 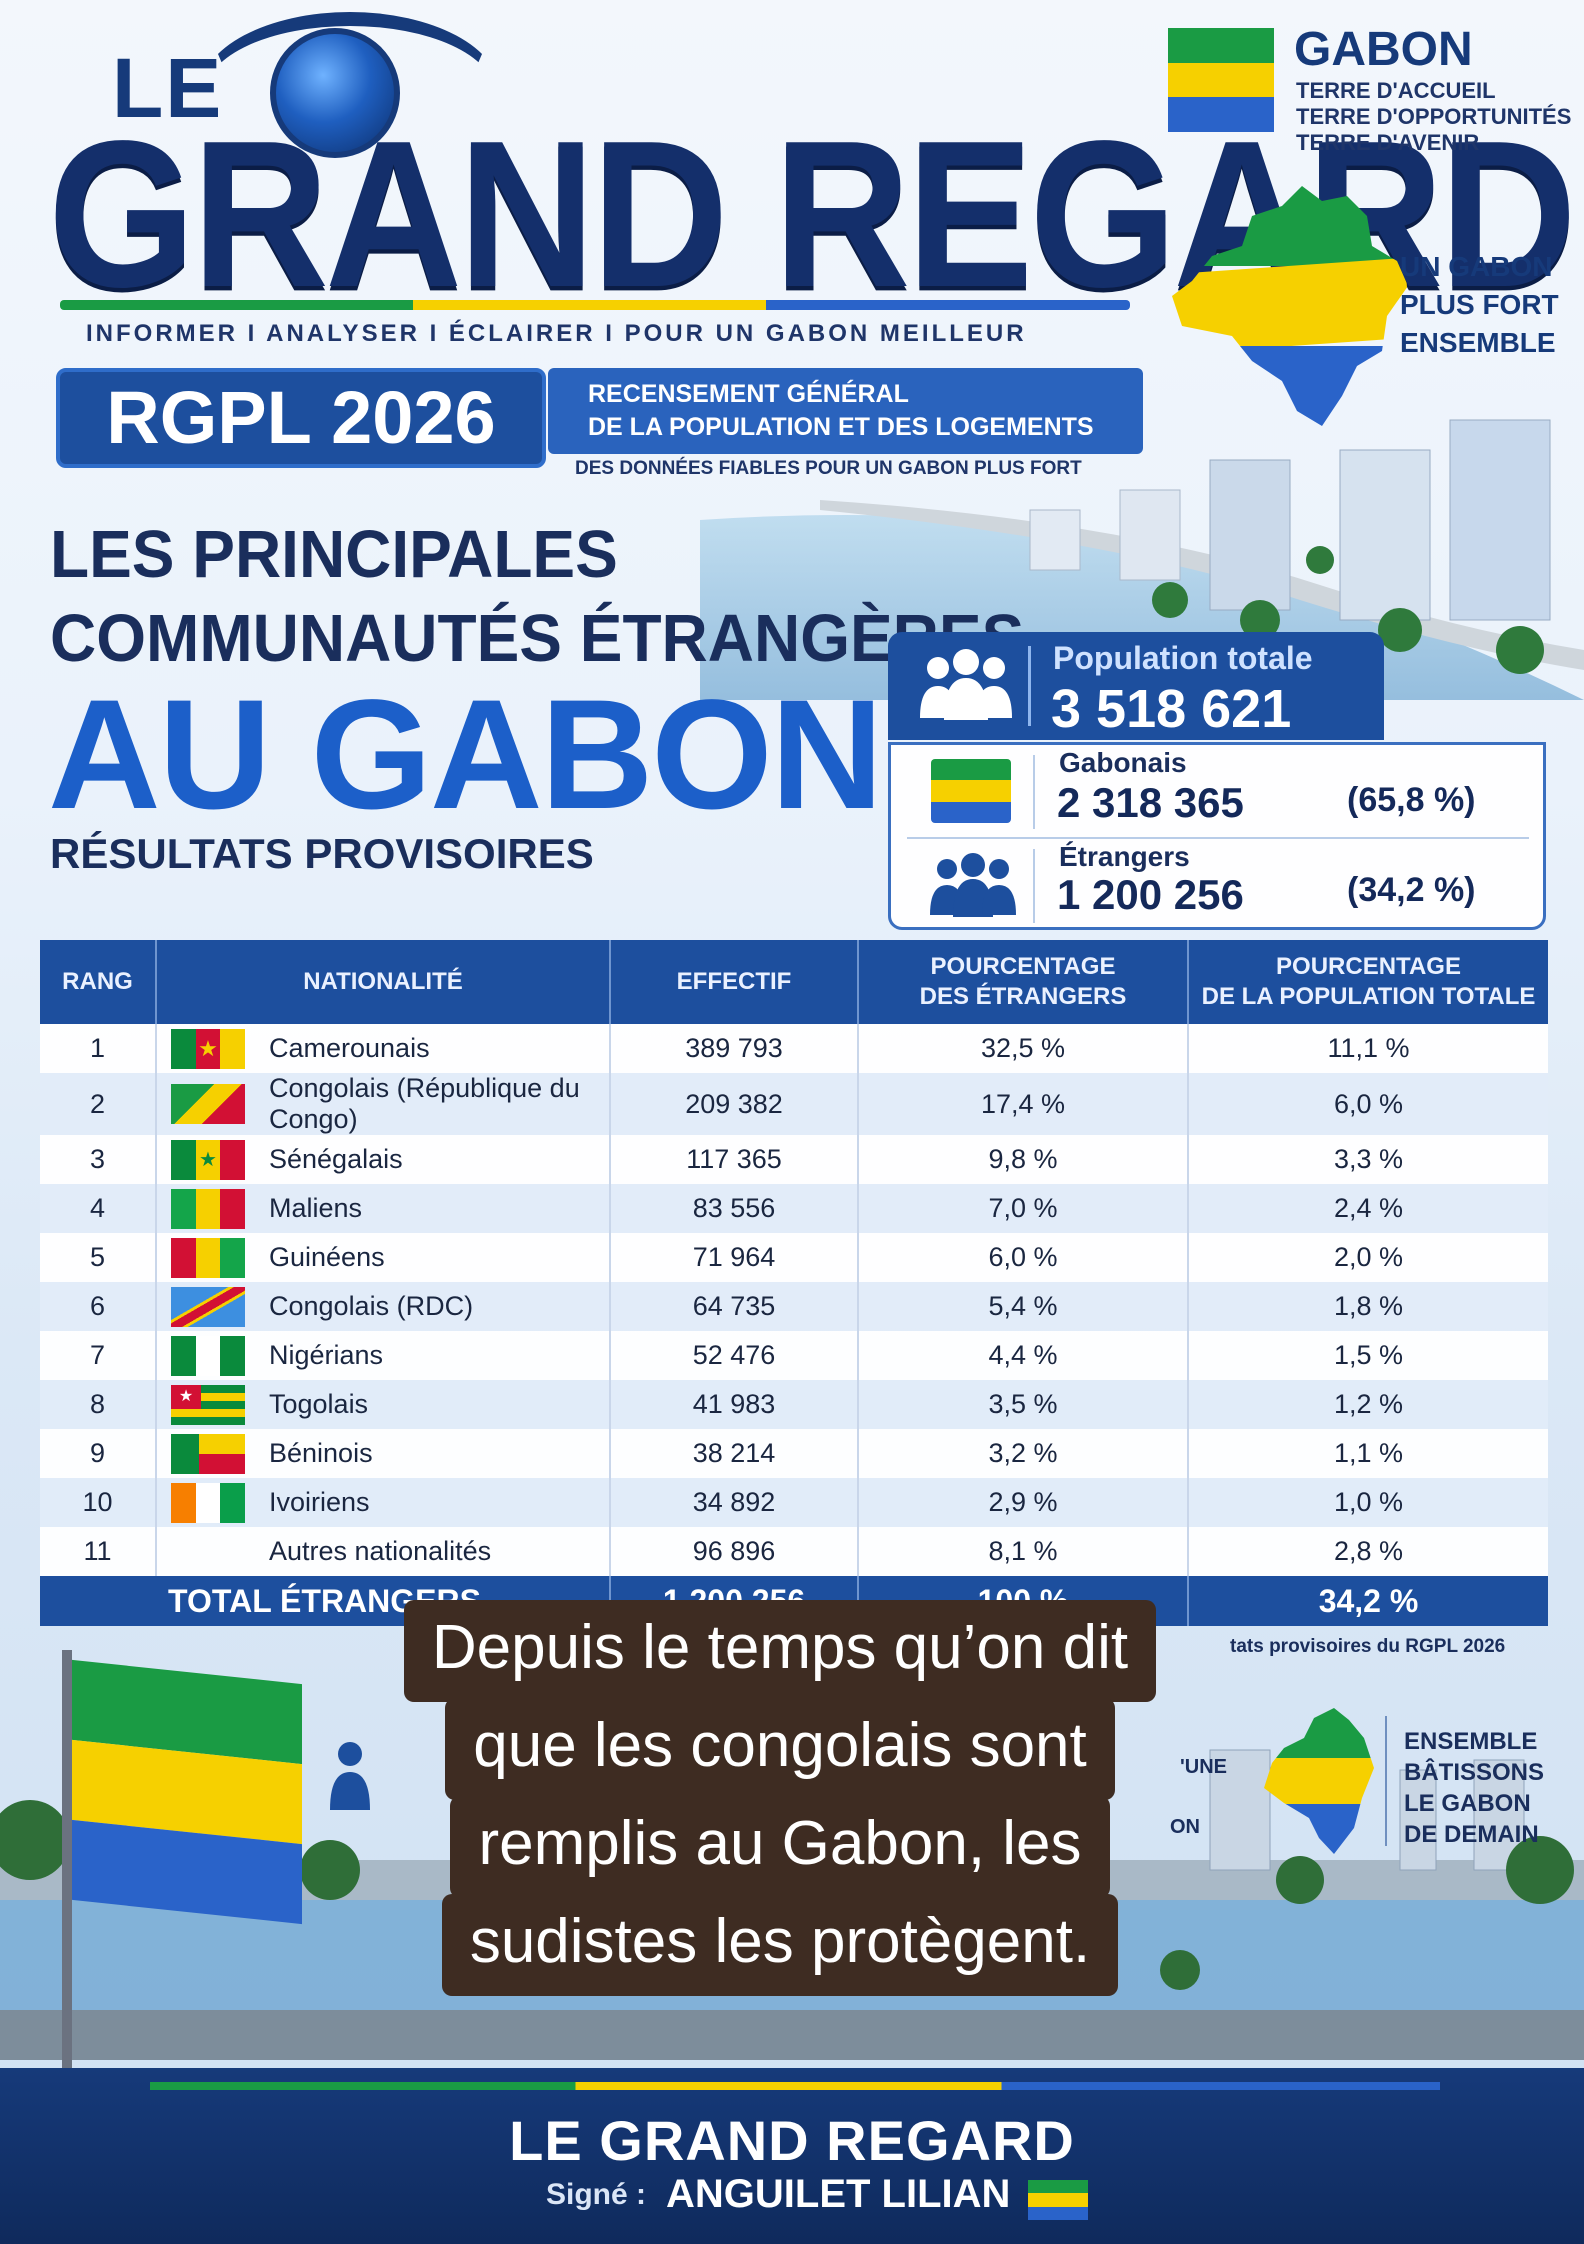 What do you see at coordinates (537, 638) in the screenshot?
I see `headline-line2: COMMUNAUTÉS ÉTRANGÈRES` at bounding box center [537, 638].